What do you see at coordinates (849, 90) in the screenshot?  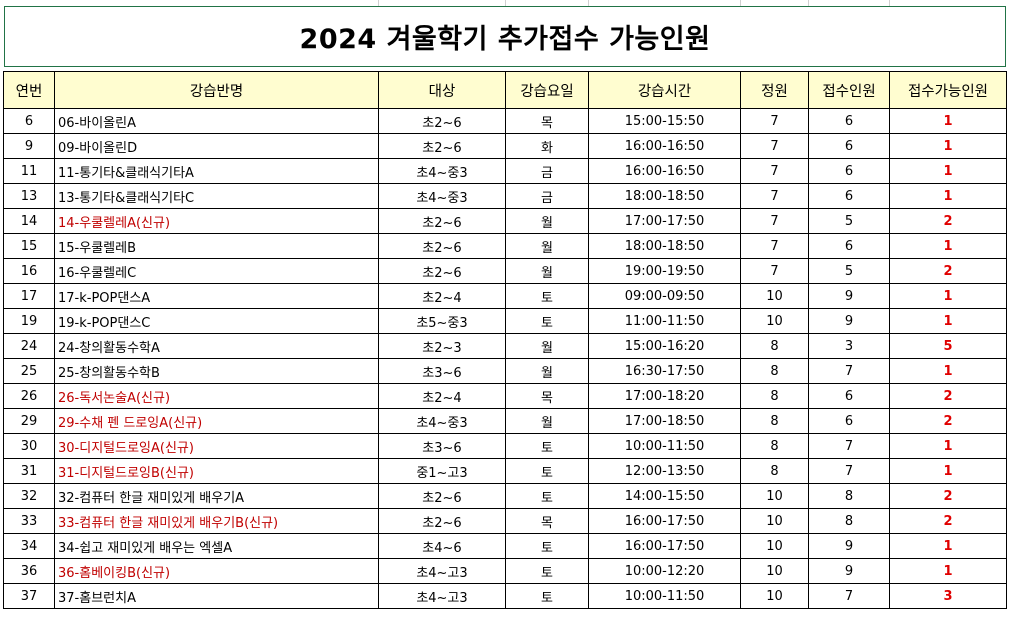 I see `header-registered: 접수인원` at bounding box center [849, 90].